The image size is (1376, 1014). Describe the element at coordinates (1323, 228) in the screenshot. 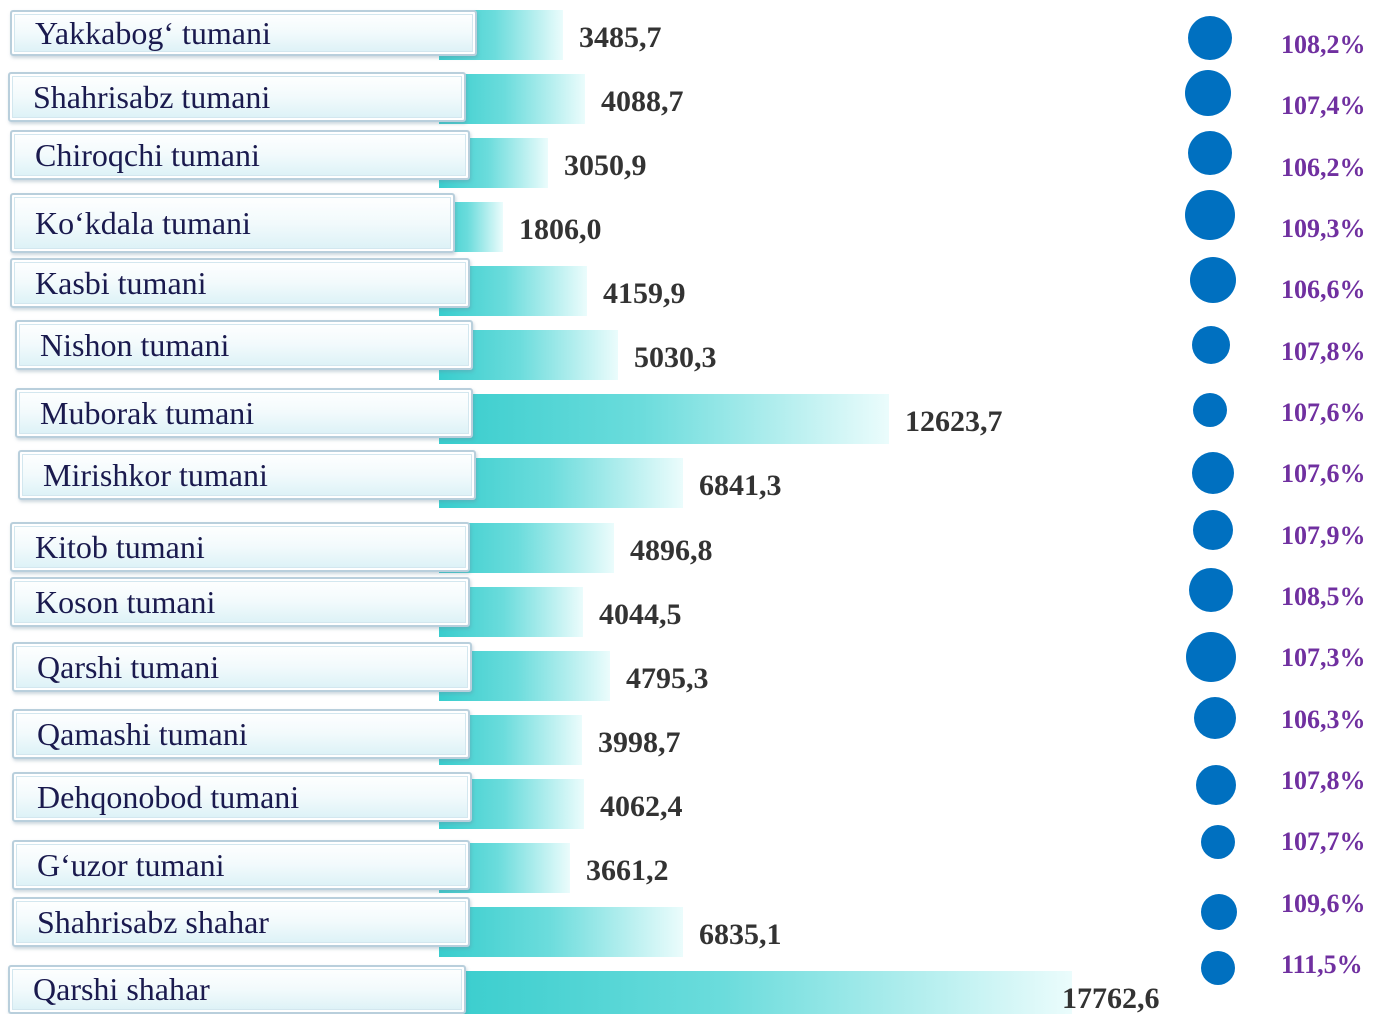

I see `growth-percent-label: 109,3%` at that location.